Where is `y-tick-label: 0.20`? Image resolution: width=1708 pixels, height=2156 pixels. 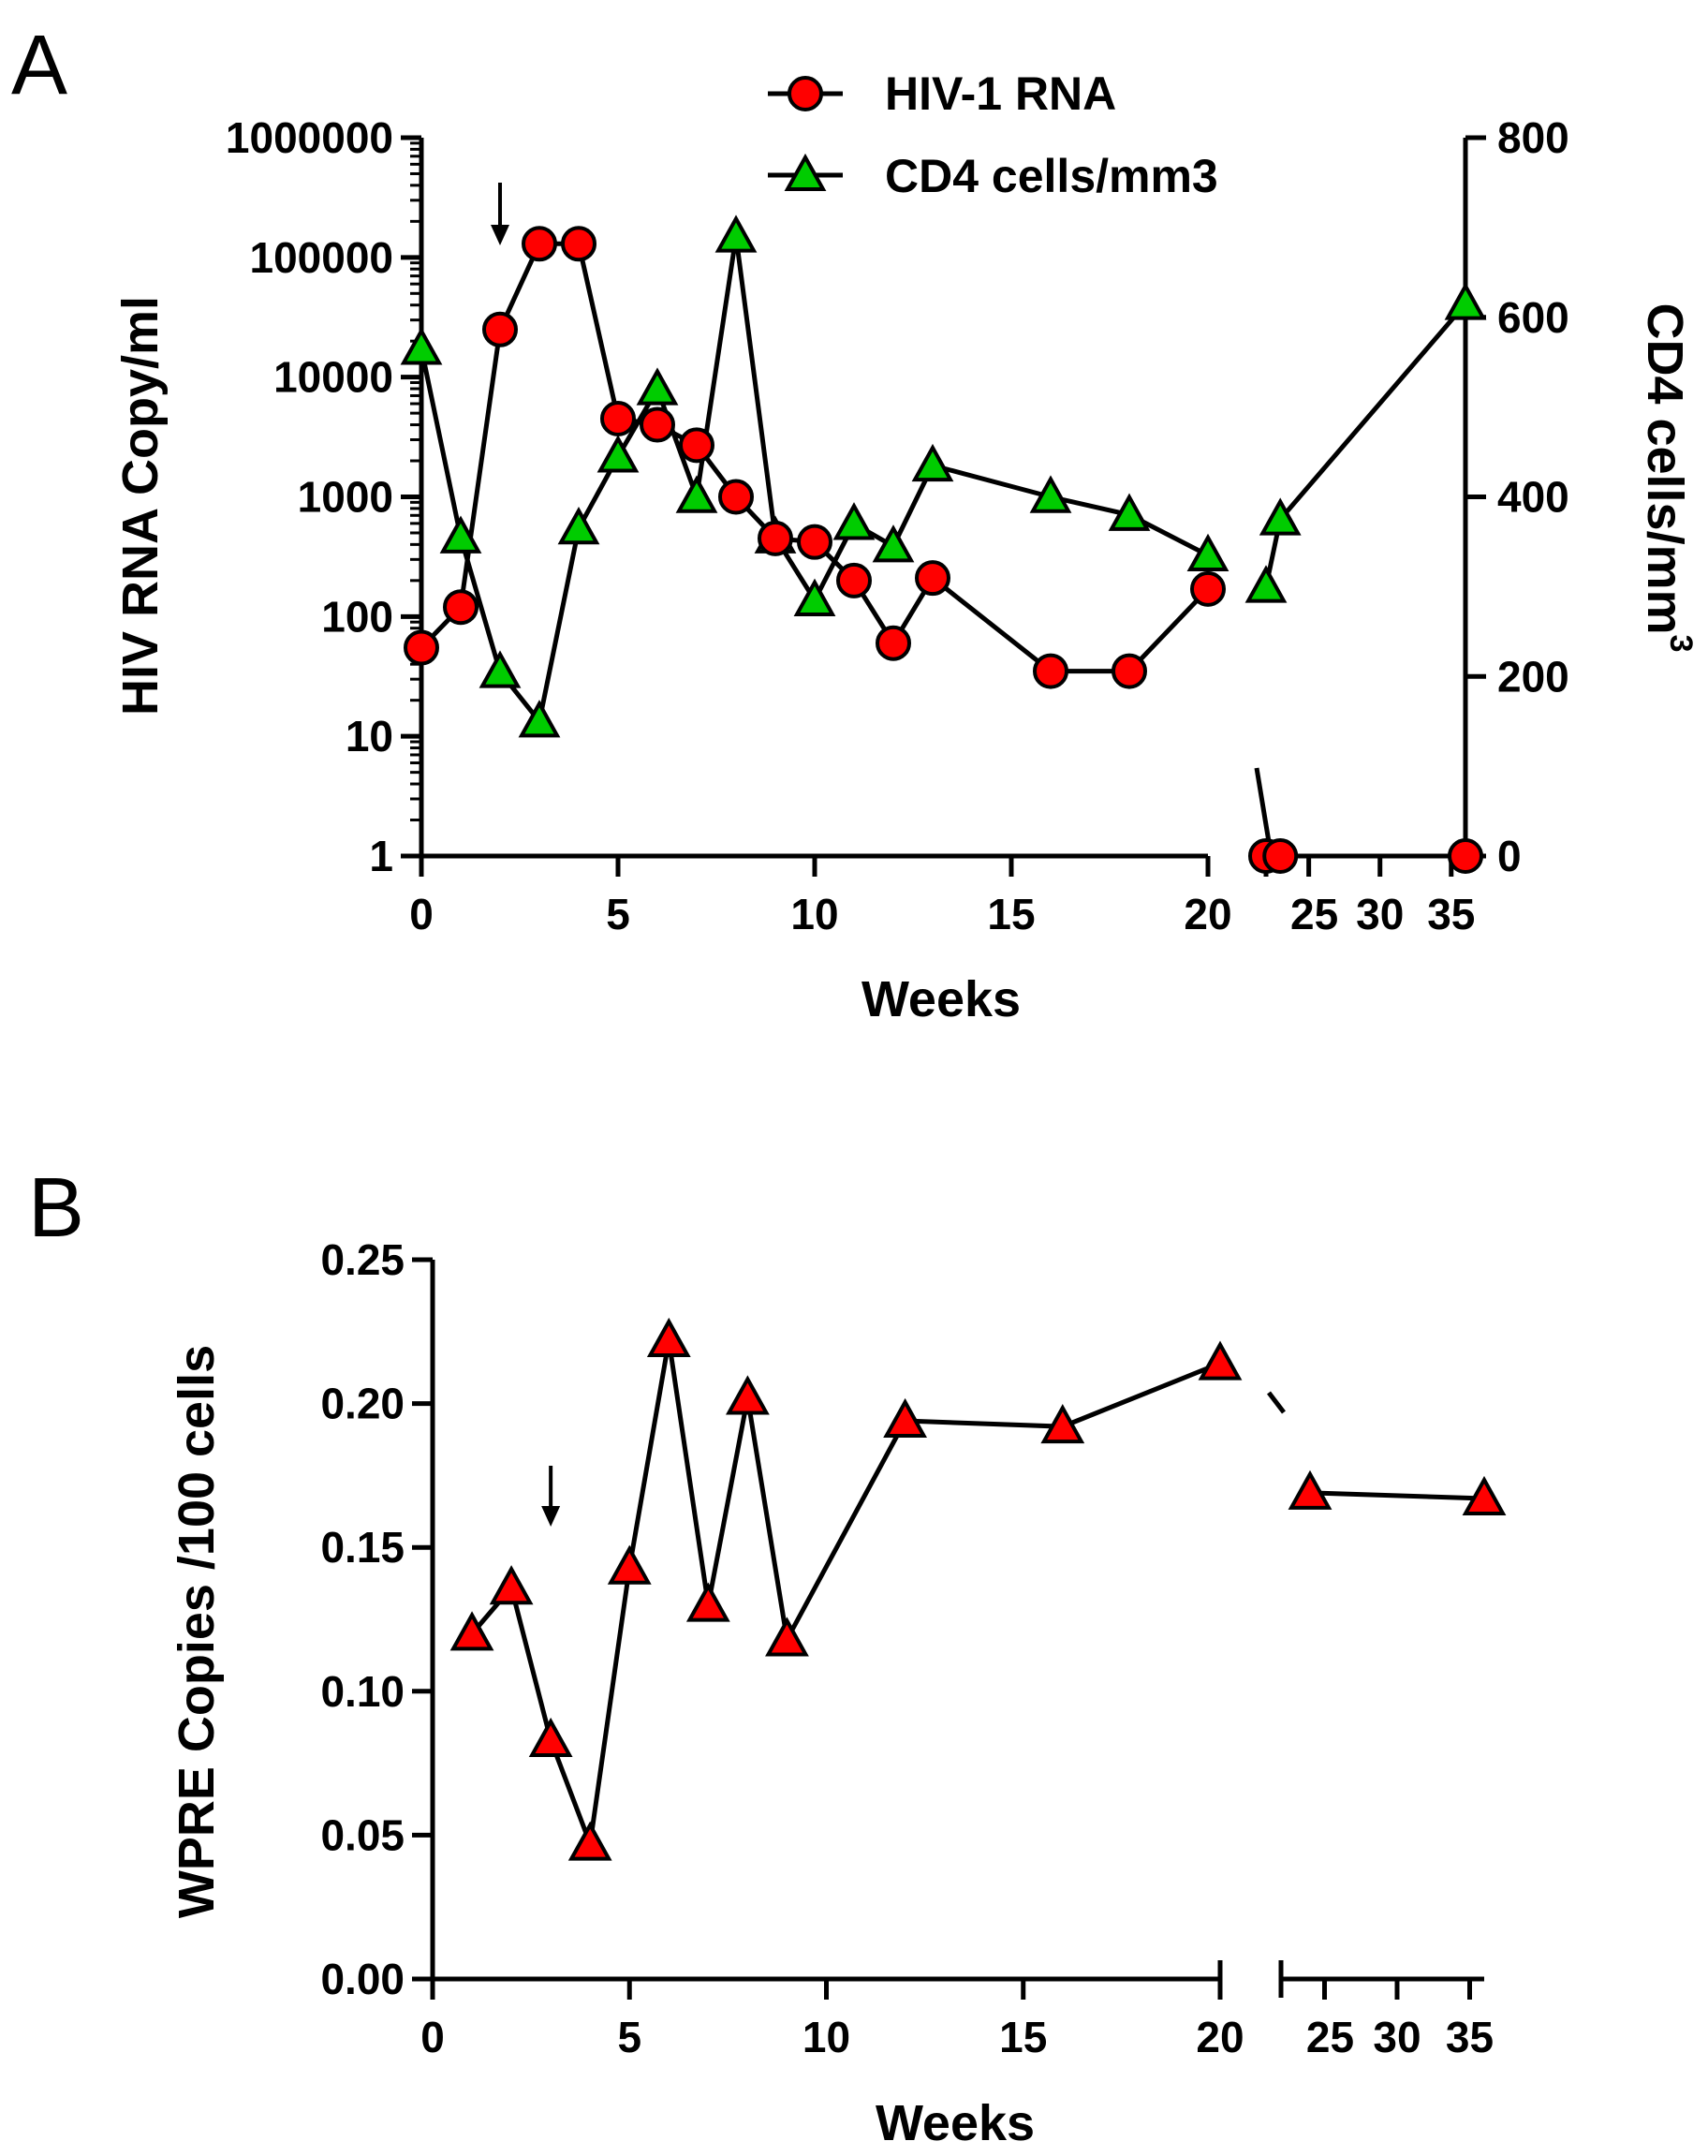
y-tick-label: 0.20 is located at coordinates (362, 1404).